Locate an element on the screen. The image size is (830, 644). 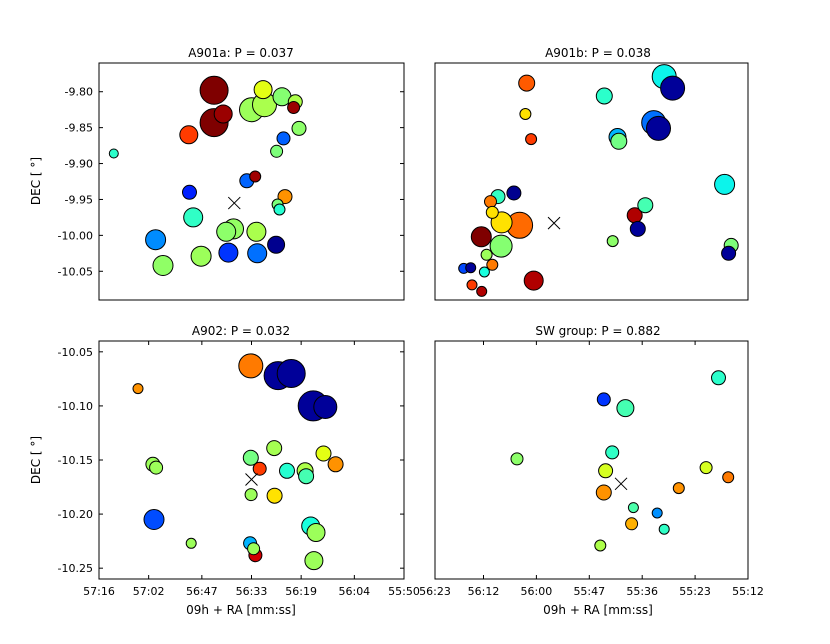
a901a-ytick-label: -9.80 is located at coordinates (79, 92).